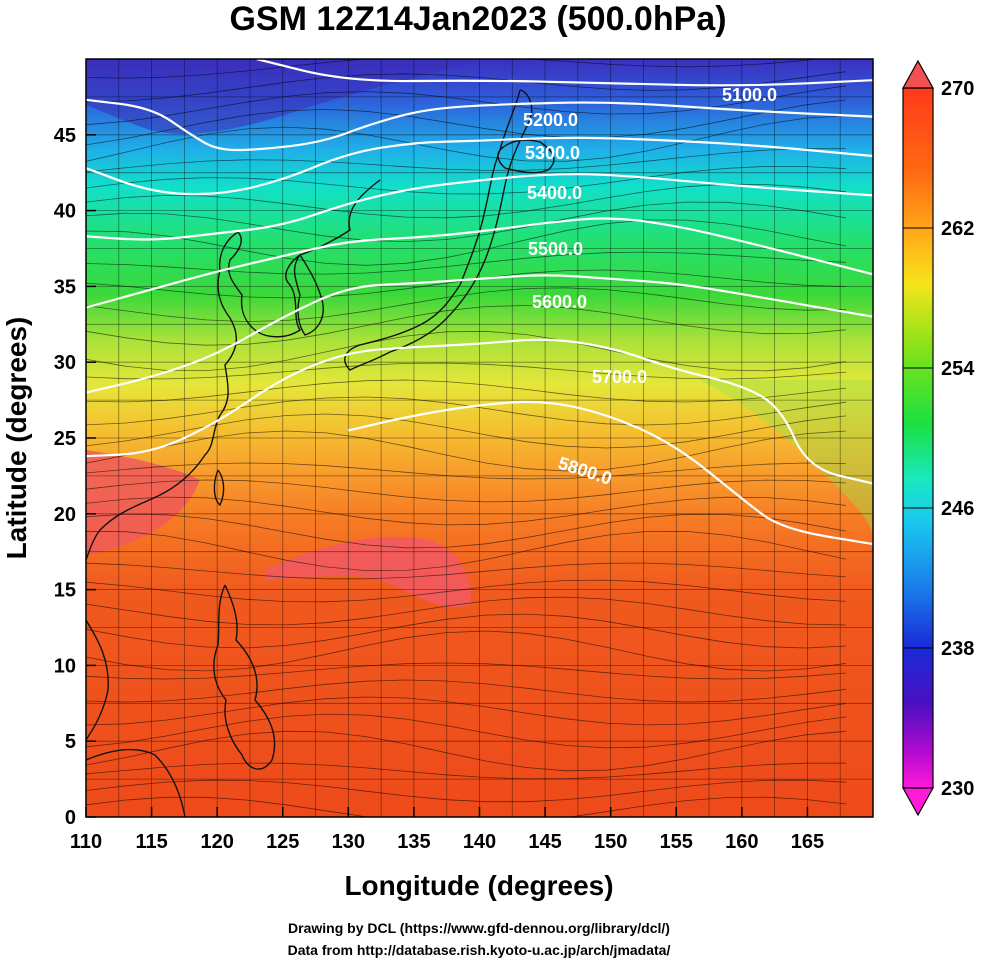 The image size is (982, 962). What do you see at coordinates (70, 742) in the screenshot?
I see `y-tick-label: 5` at bounding box center [70, 742].